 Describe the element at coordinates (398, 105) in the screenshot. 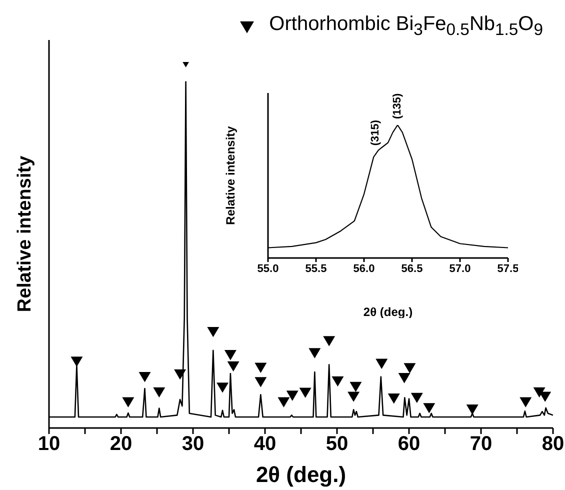

I see `annotation: (135)` at that location.